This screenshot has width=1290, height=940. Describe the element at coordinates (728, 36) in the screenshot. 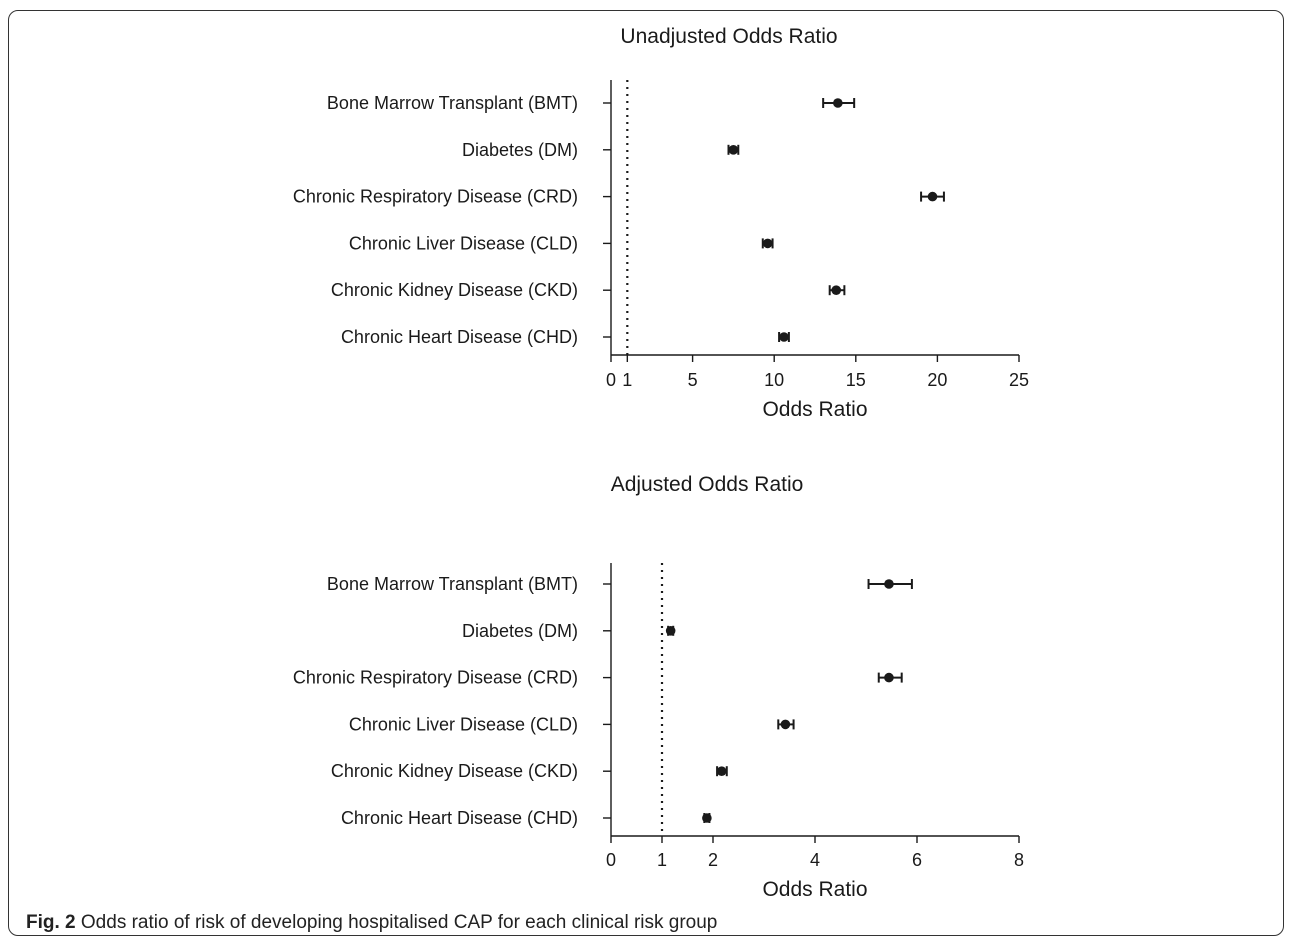

I see `chart-title-0: Unadjusted Odds Ratio` at that location.